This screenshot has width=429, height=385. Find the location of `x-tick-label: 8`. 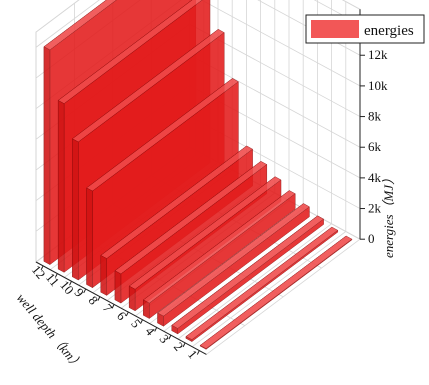

x-tick-label: 8 is located at coordinates (94, 300).